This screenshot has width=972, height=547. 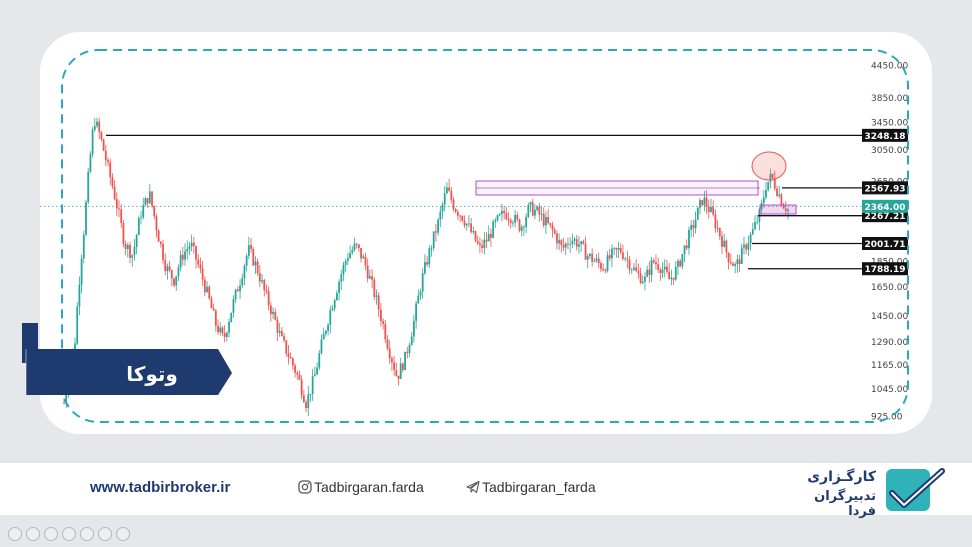 I want to click on current-price-label-bg, so click(x=885, y=206).